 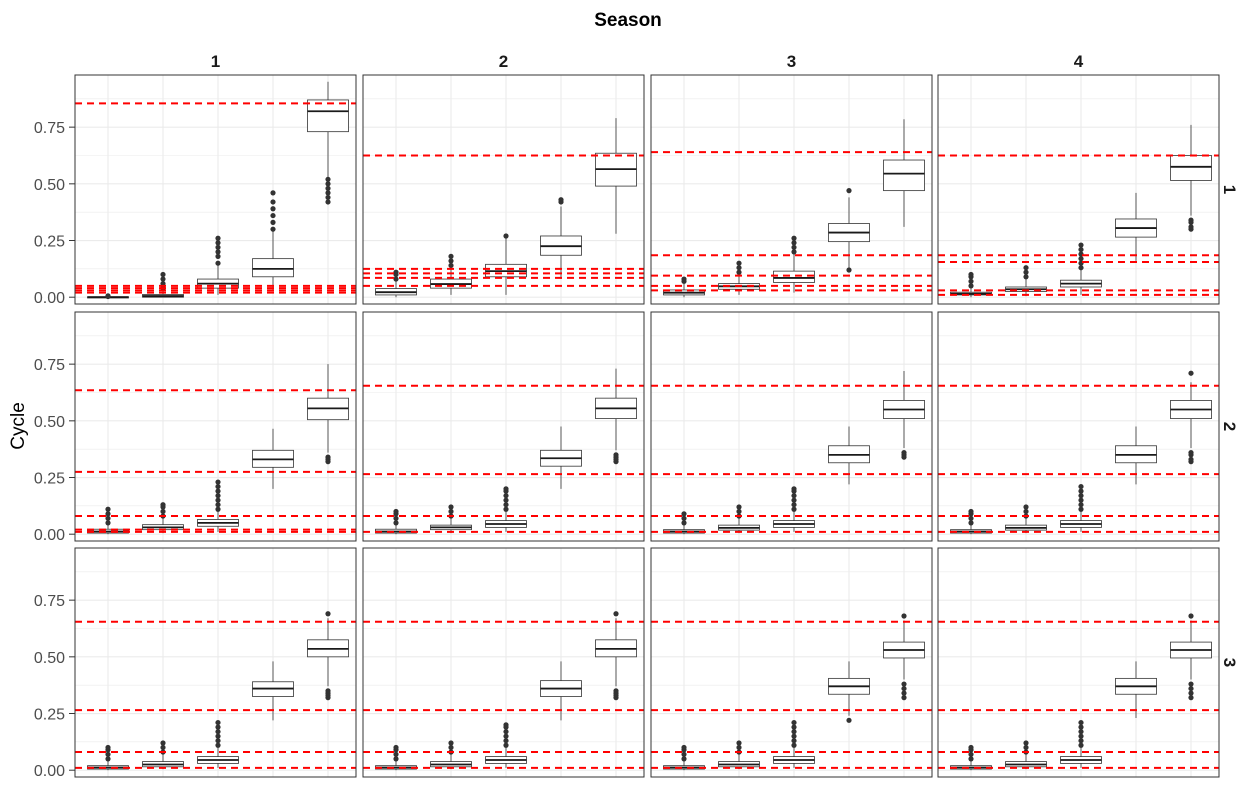 I want to click on row-strip-label-3: 3, so click(x=1229, y=662).